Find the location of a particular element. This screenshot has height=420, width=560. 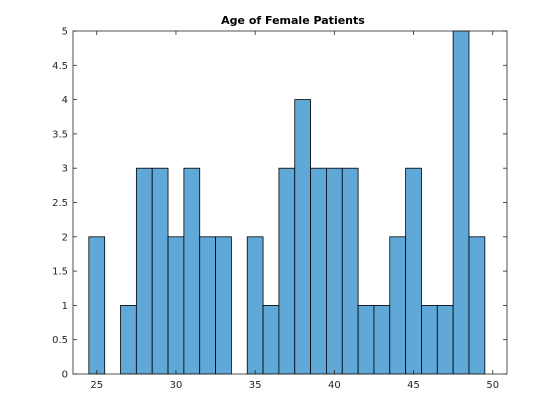

chart-title: Age of Female Patients is located at coordinates (293, 20).